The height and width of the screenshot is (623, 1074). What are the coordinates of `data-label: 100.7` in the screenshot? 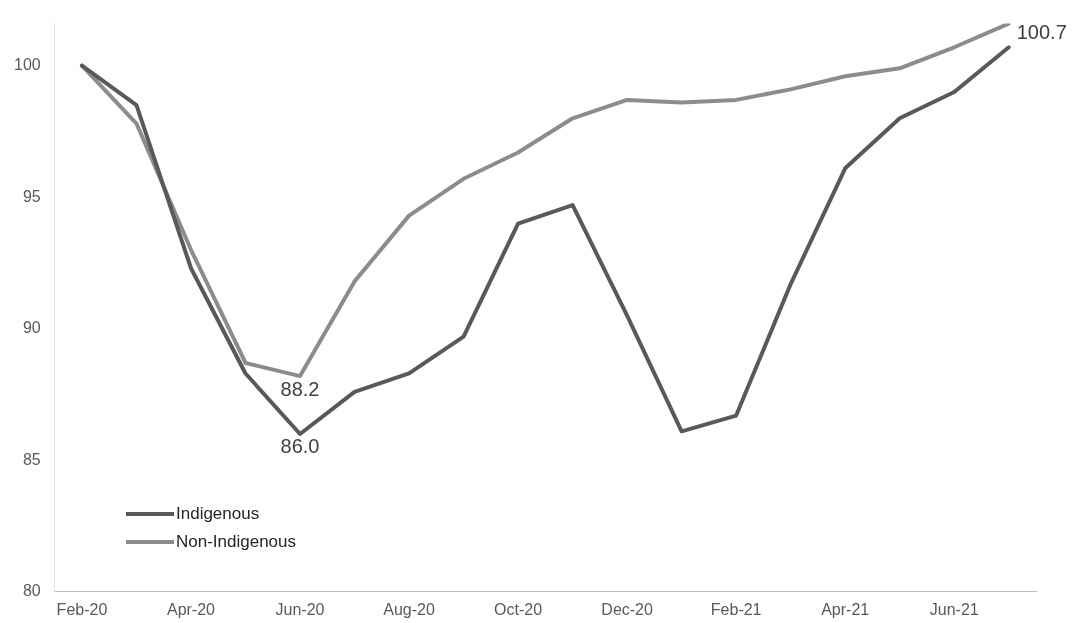 It's located at (1041, 31).